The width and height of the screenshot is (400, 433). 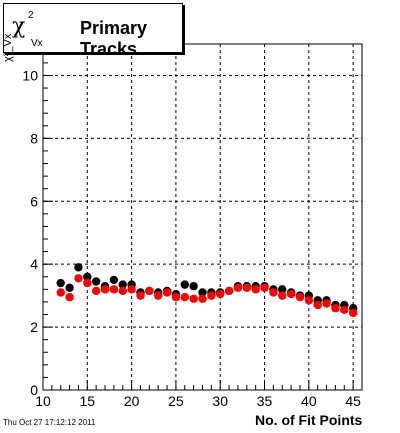 What do you see at coordinates (43, 401) in the screenshot?
I see `x-tick-label: 10` at bounding box center [43, 401].